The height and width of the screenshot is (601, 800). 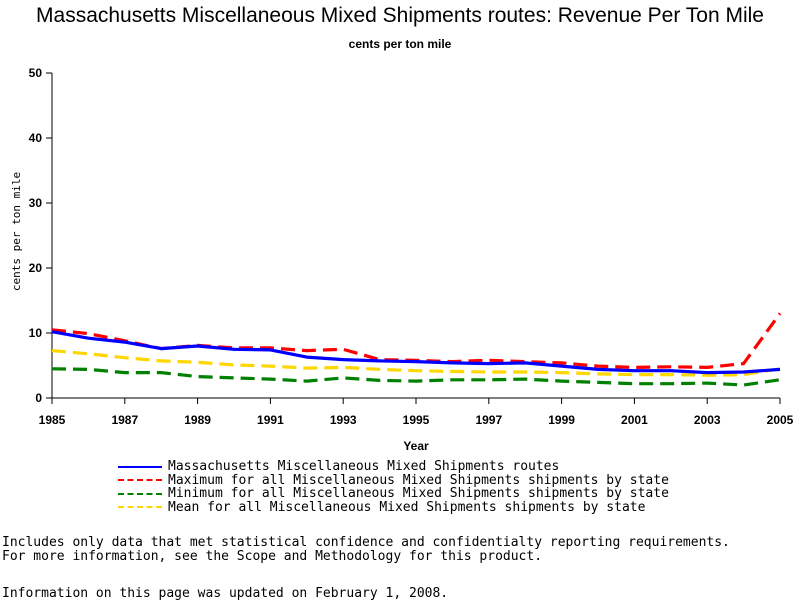 What do you see at coordinates (416, 420) in the screenshot?
I see `x-tick-label: 1995` at bounding box center [416, 420].